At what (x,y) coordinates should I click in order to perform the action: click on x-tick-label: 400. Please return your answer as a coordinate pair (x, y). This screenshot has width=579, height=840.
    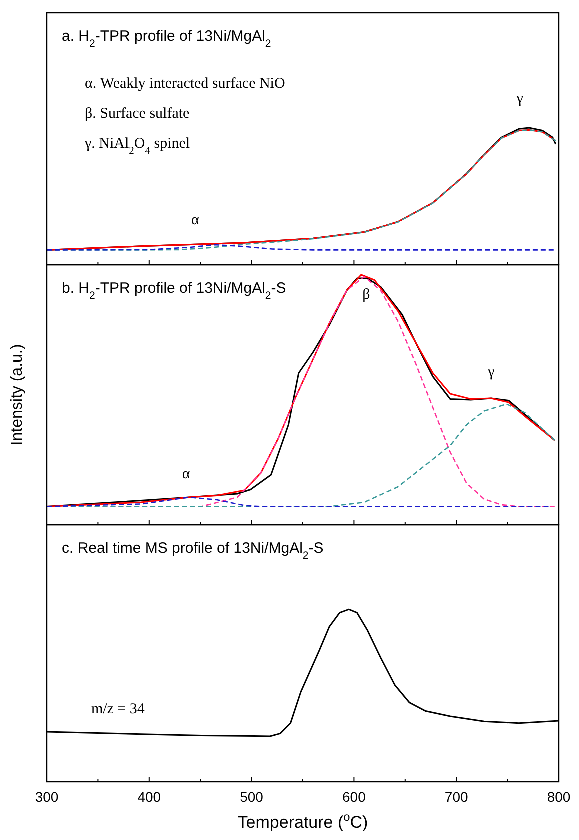
    Looking at the image, I should click on (150, 797).